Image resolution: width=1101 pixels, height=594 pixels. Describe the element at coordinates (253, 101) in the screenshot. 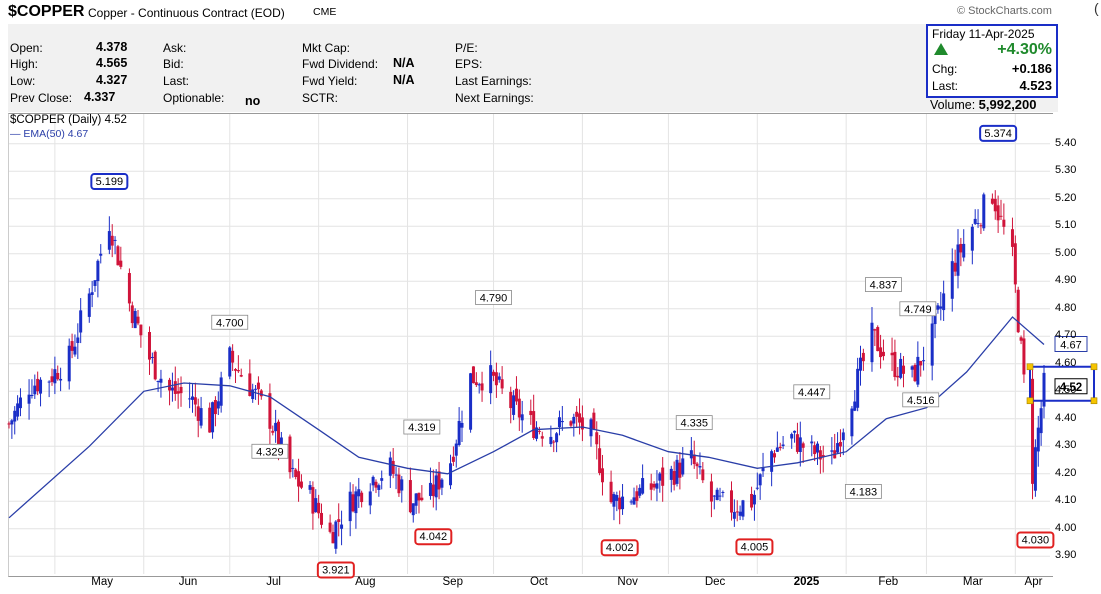

I see `optionable-value: no` at that location.